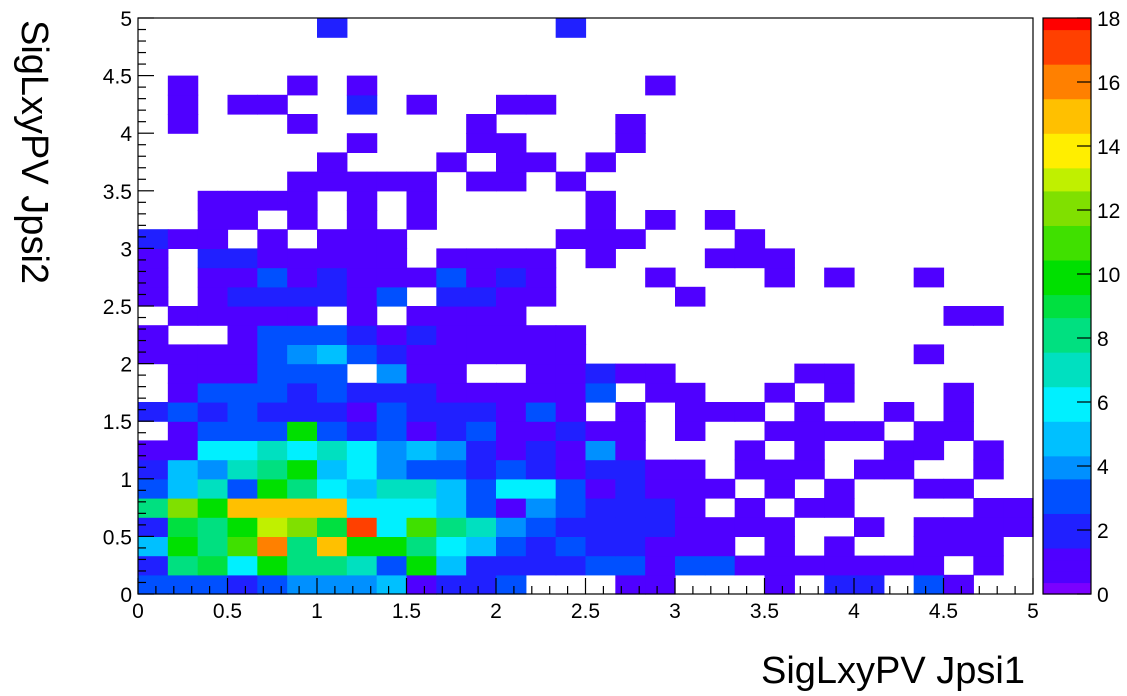 This screenshot has height=696, width=1127. I want to click on y-tick-label: 0, so click(126, 595).